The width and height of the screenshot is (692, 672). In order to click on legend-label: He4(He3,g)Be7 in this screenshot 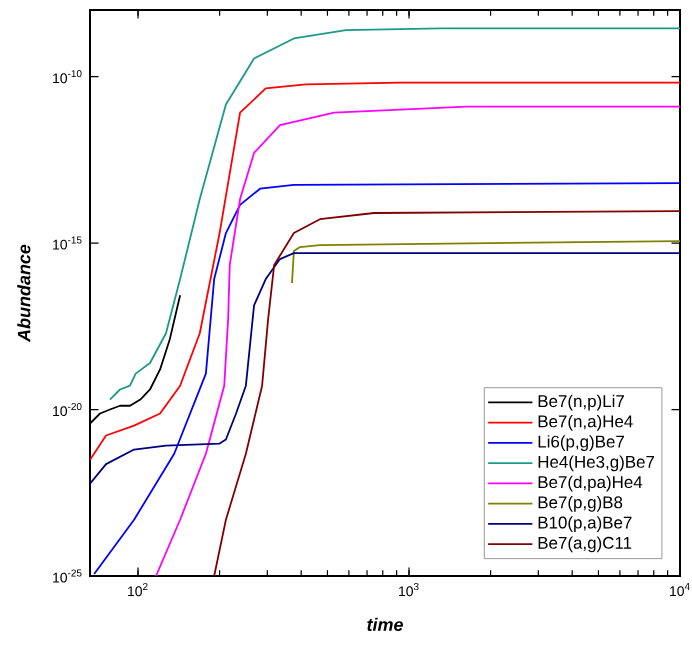, I will do `click(596, 463)`.